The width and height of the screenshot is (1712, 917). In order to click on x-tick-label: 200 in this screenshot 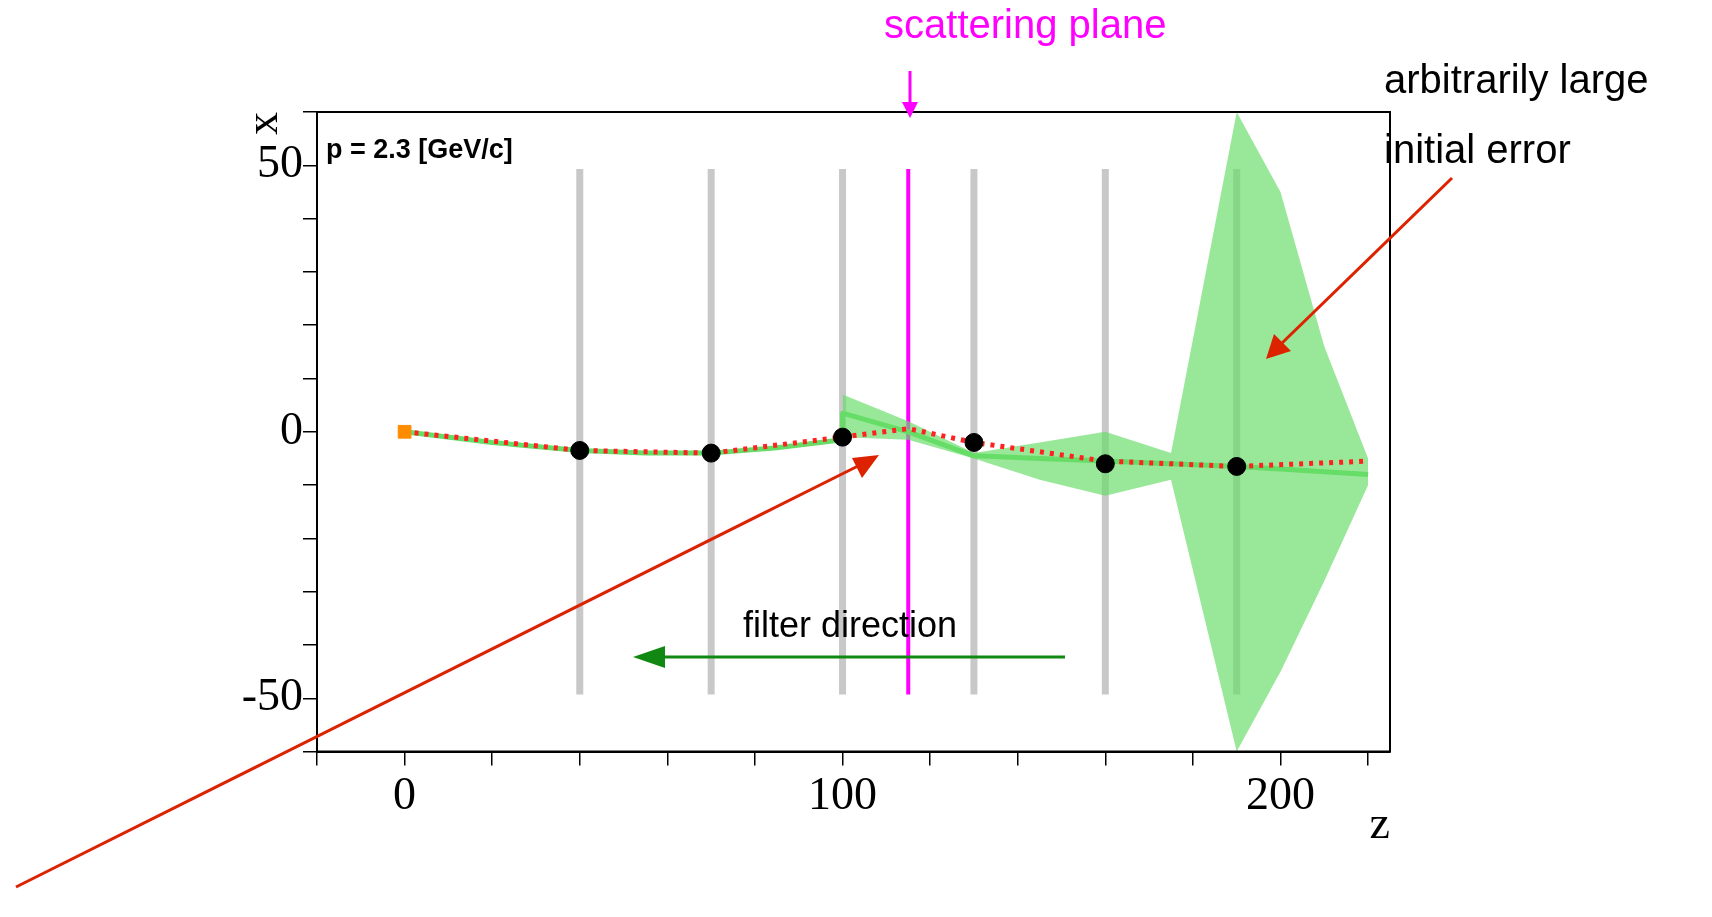, I will do `click(1281, 794)`.